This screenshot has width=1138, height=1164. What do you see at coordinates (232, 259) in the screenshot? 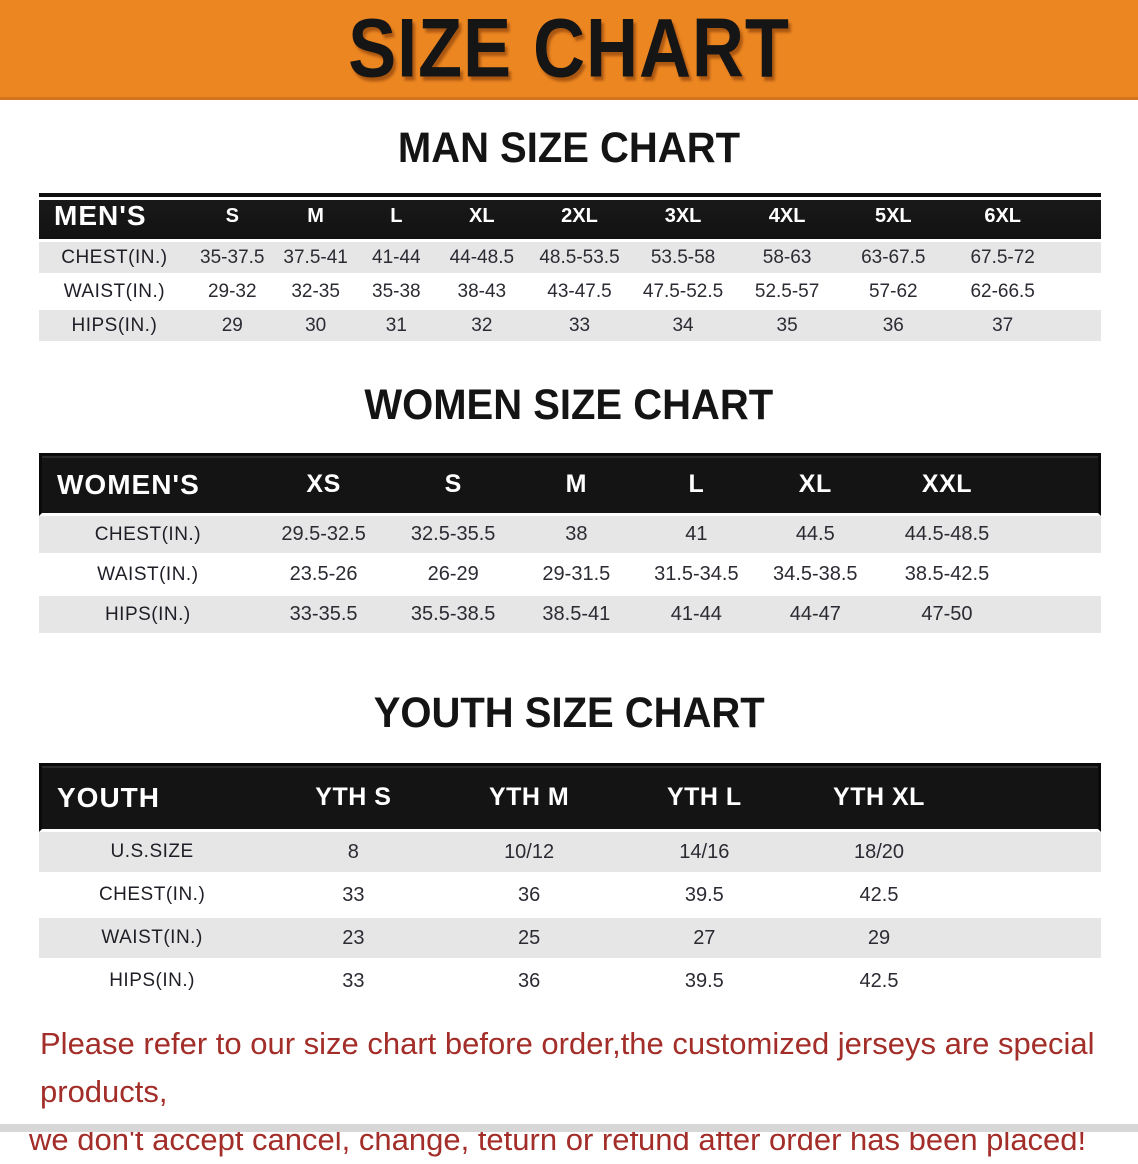
I see `size-cell: 35-37.5` at bounding box center [232, 259].